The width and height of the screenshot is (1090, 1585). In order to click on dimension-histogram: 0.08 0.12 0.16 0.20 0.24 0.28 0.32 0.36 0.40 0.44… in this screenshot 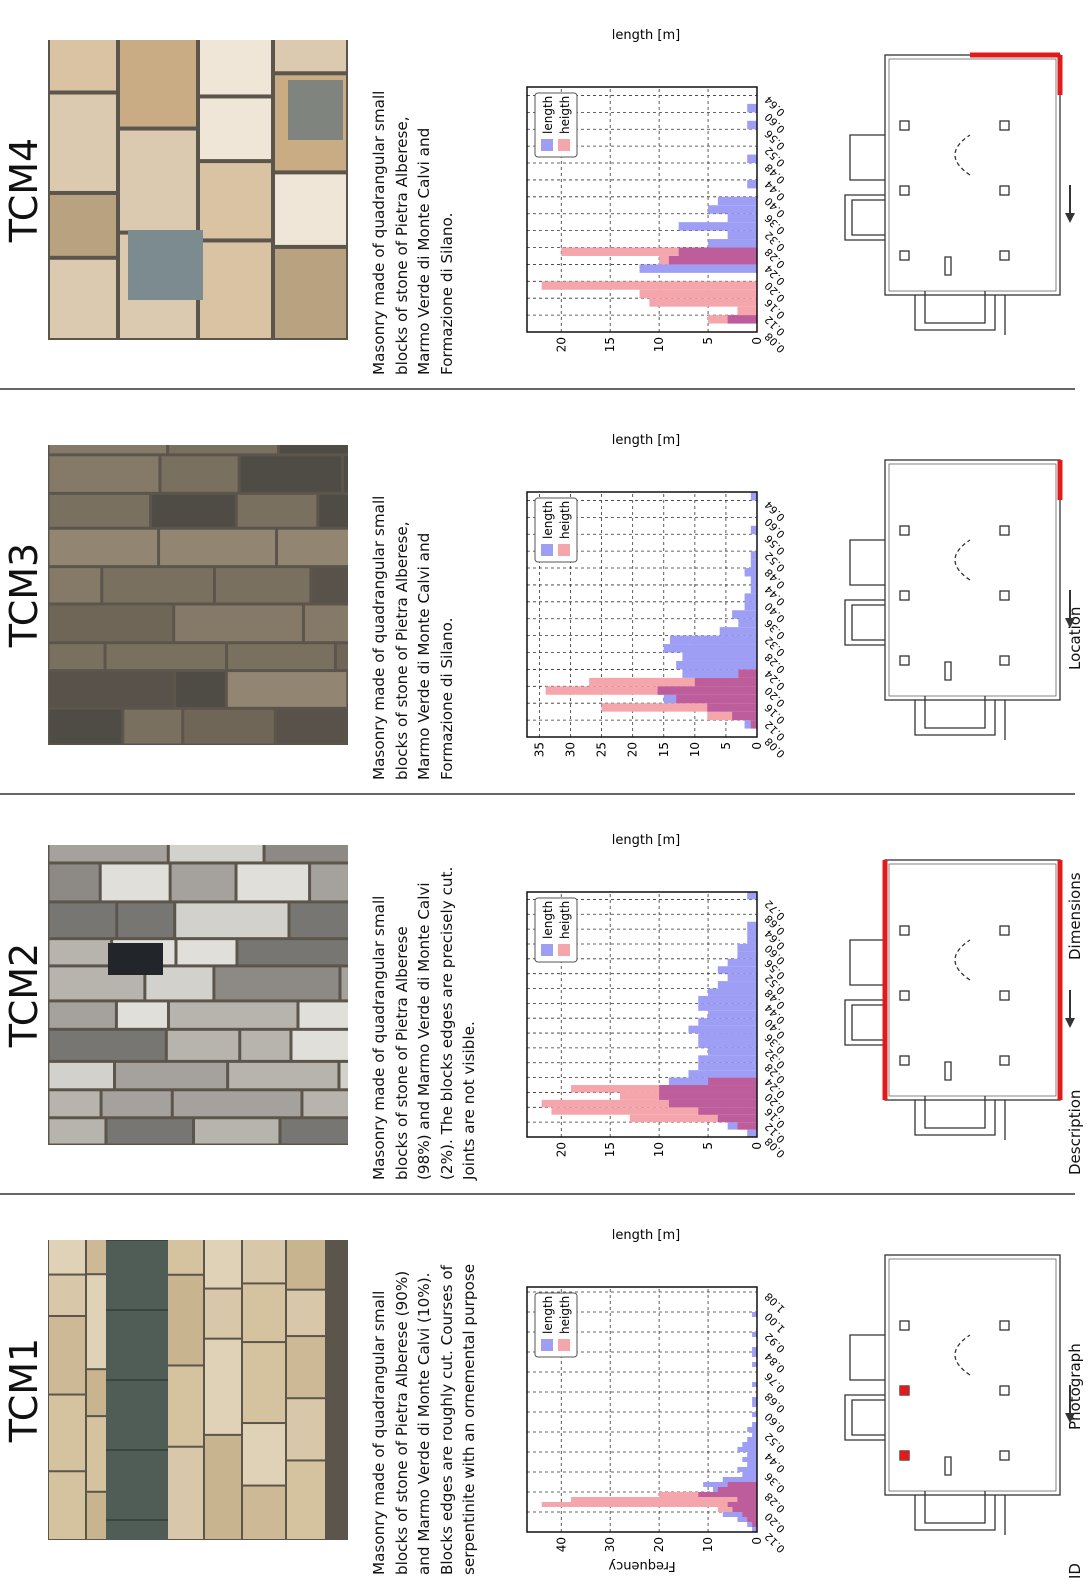, I will do `click(666, 597)`.